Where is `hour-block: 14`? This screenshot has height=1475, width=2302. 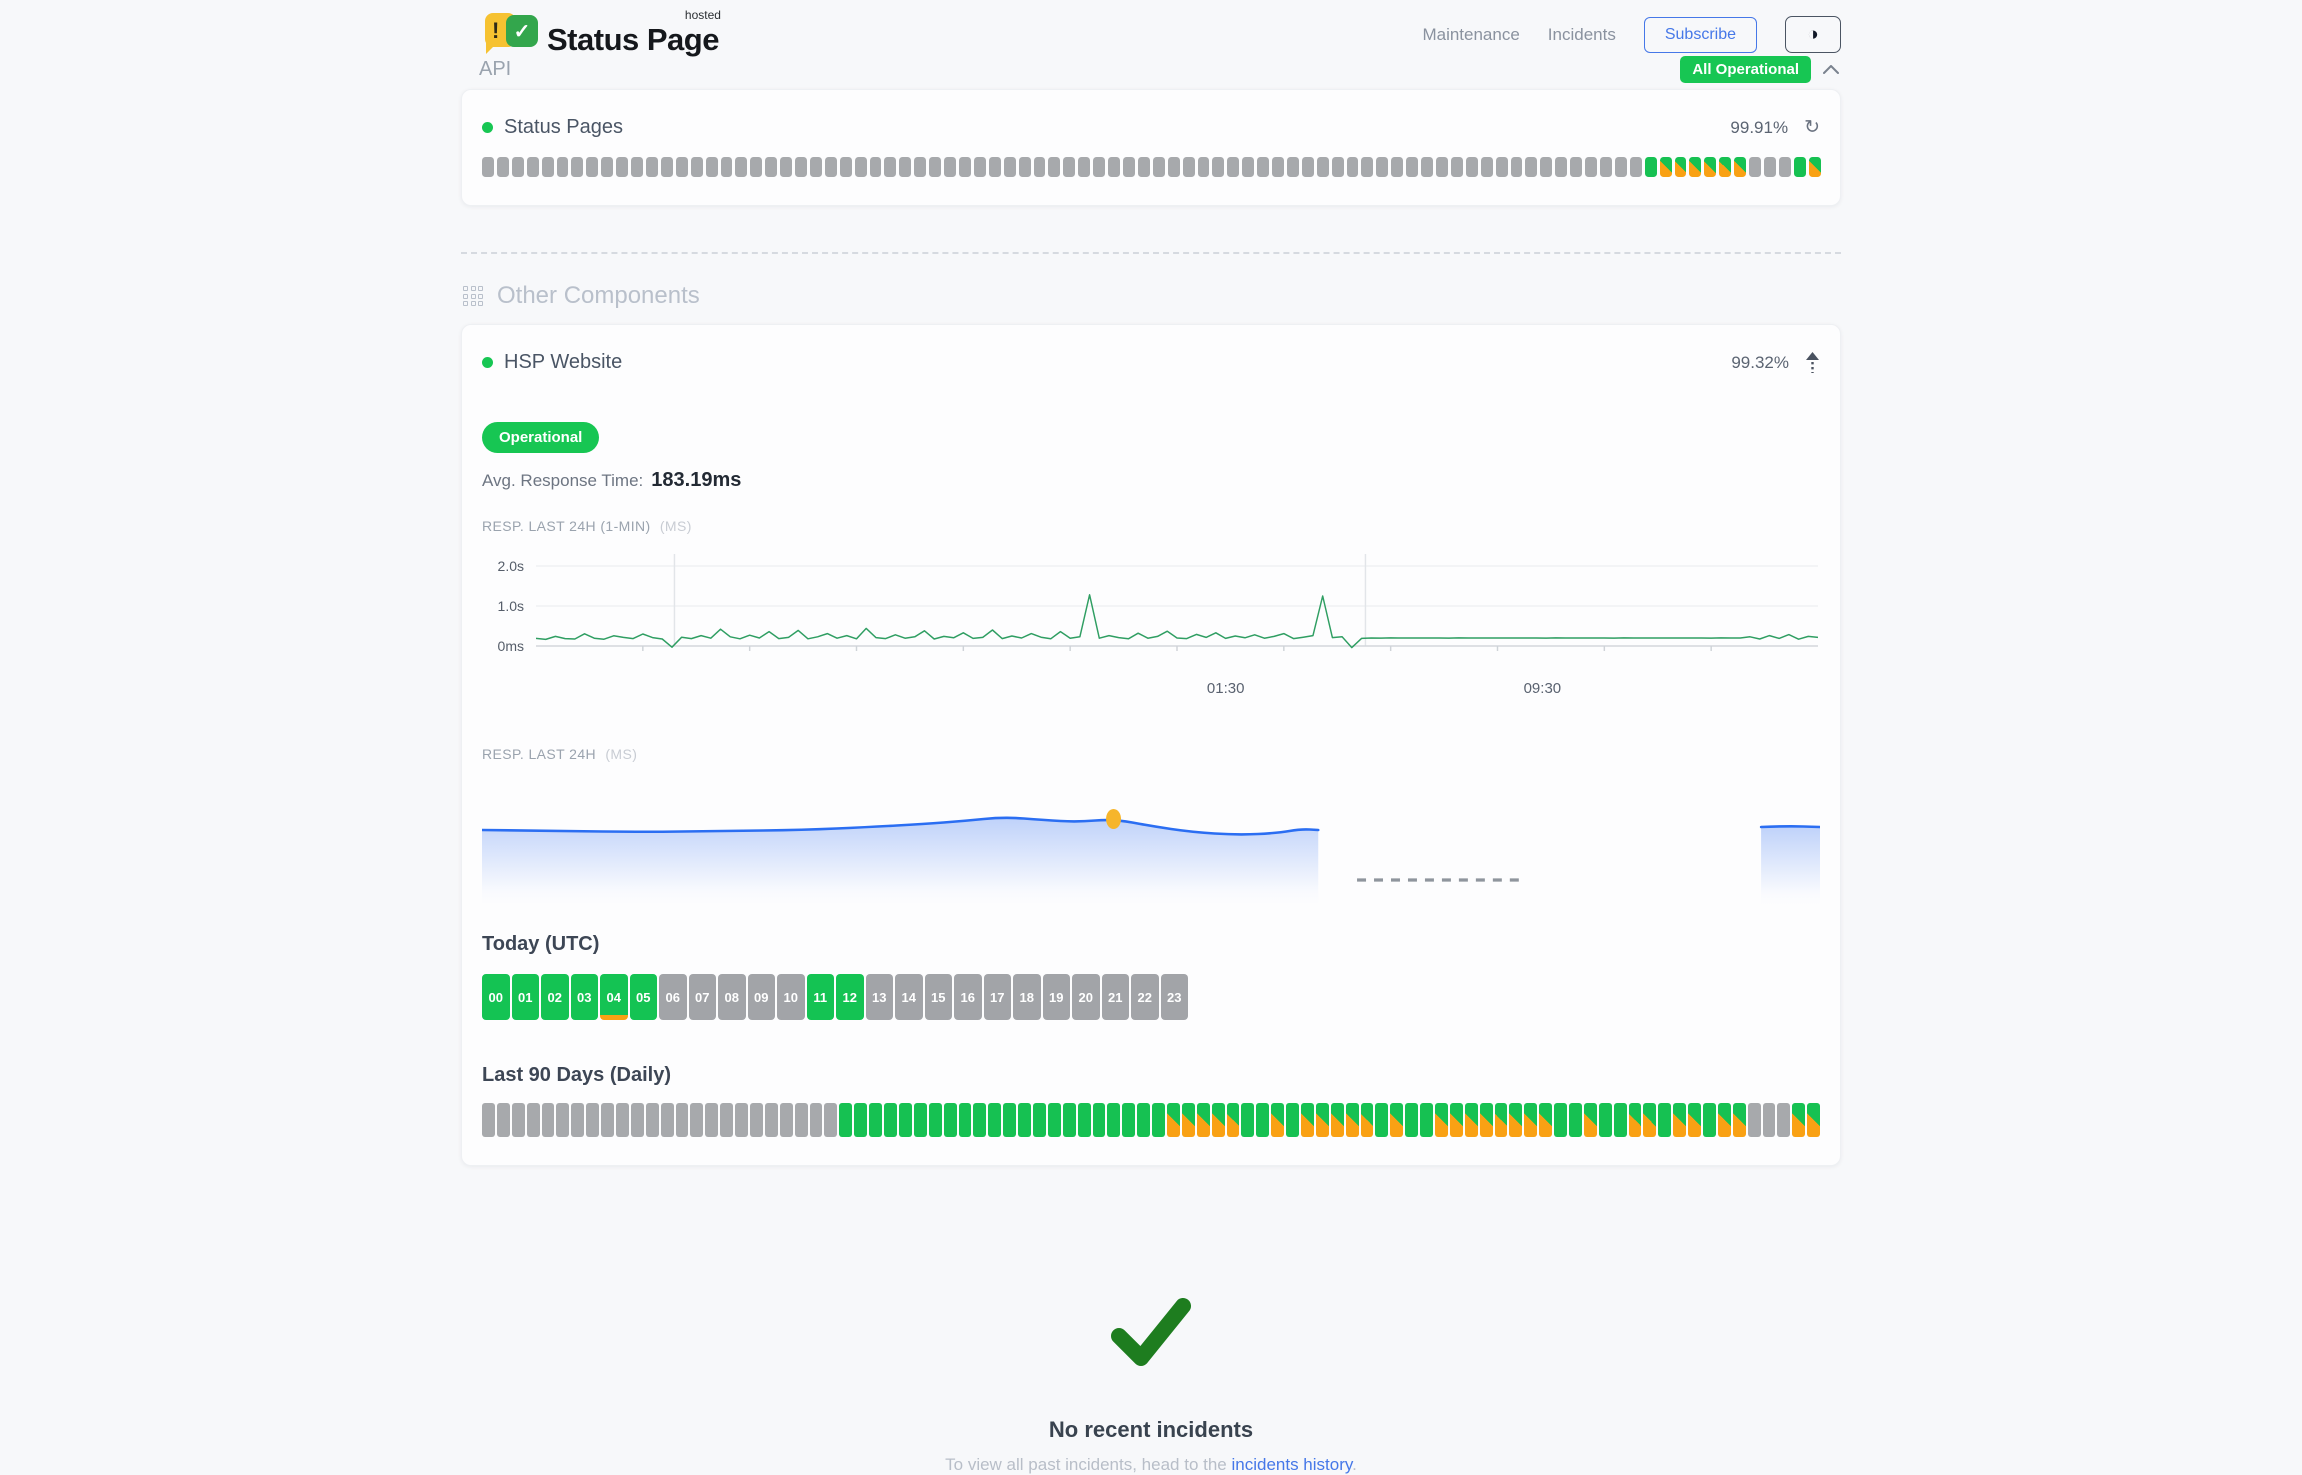 hour-block: 14 is located at coordinates (909, 997).